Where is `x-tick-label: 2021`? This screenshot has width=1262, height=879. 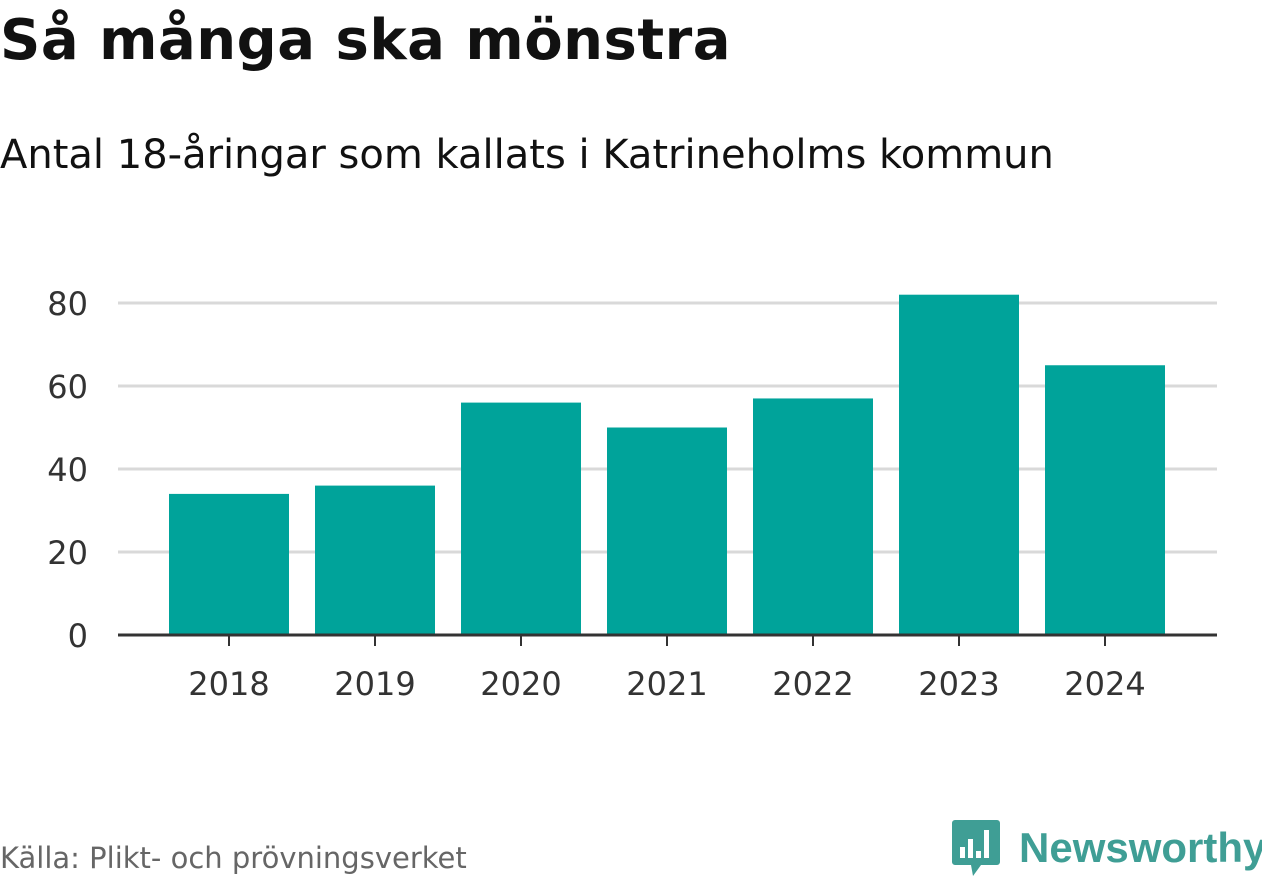
x-tick-label: 2021 is located at coordinates (666, 684).